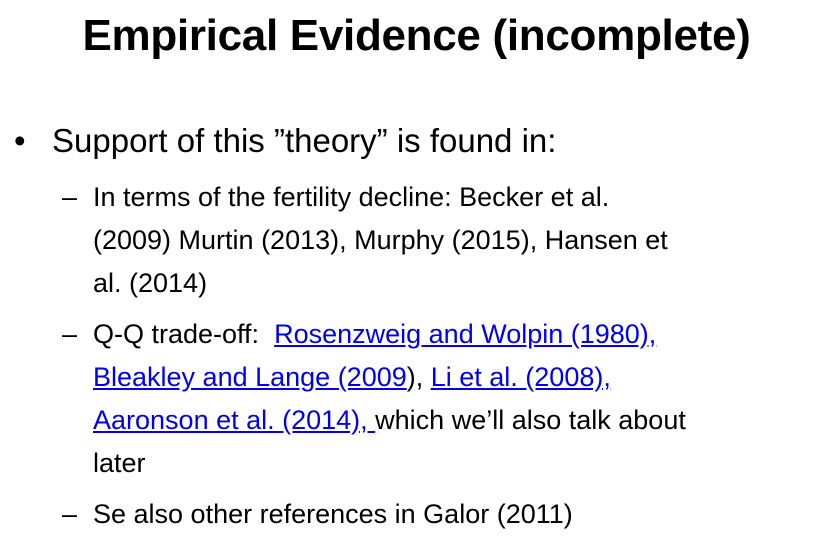 This screenshot has height=551, width=833. Describe the element at coordinates (234, 420) in the screenshot. I see `link-aaronson-et-al: Aaronson et al. (2014),` at that location.